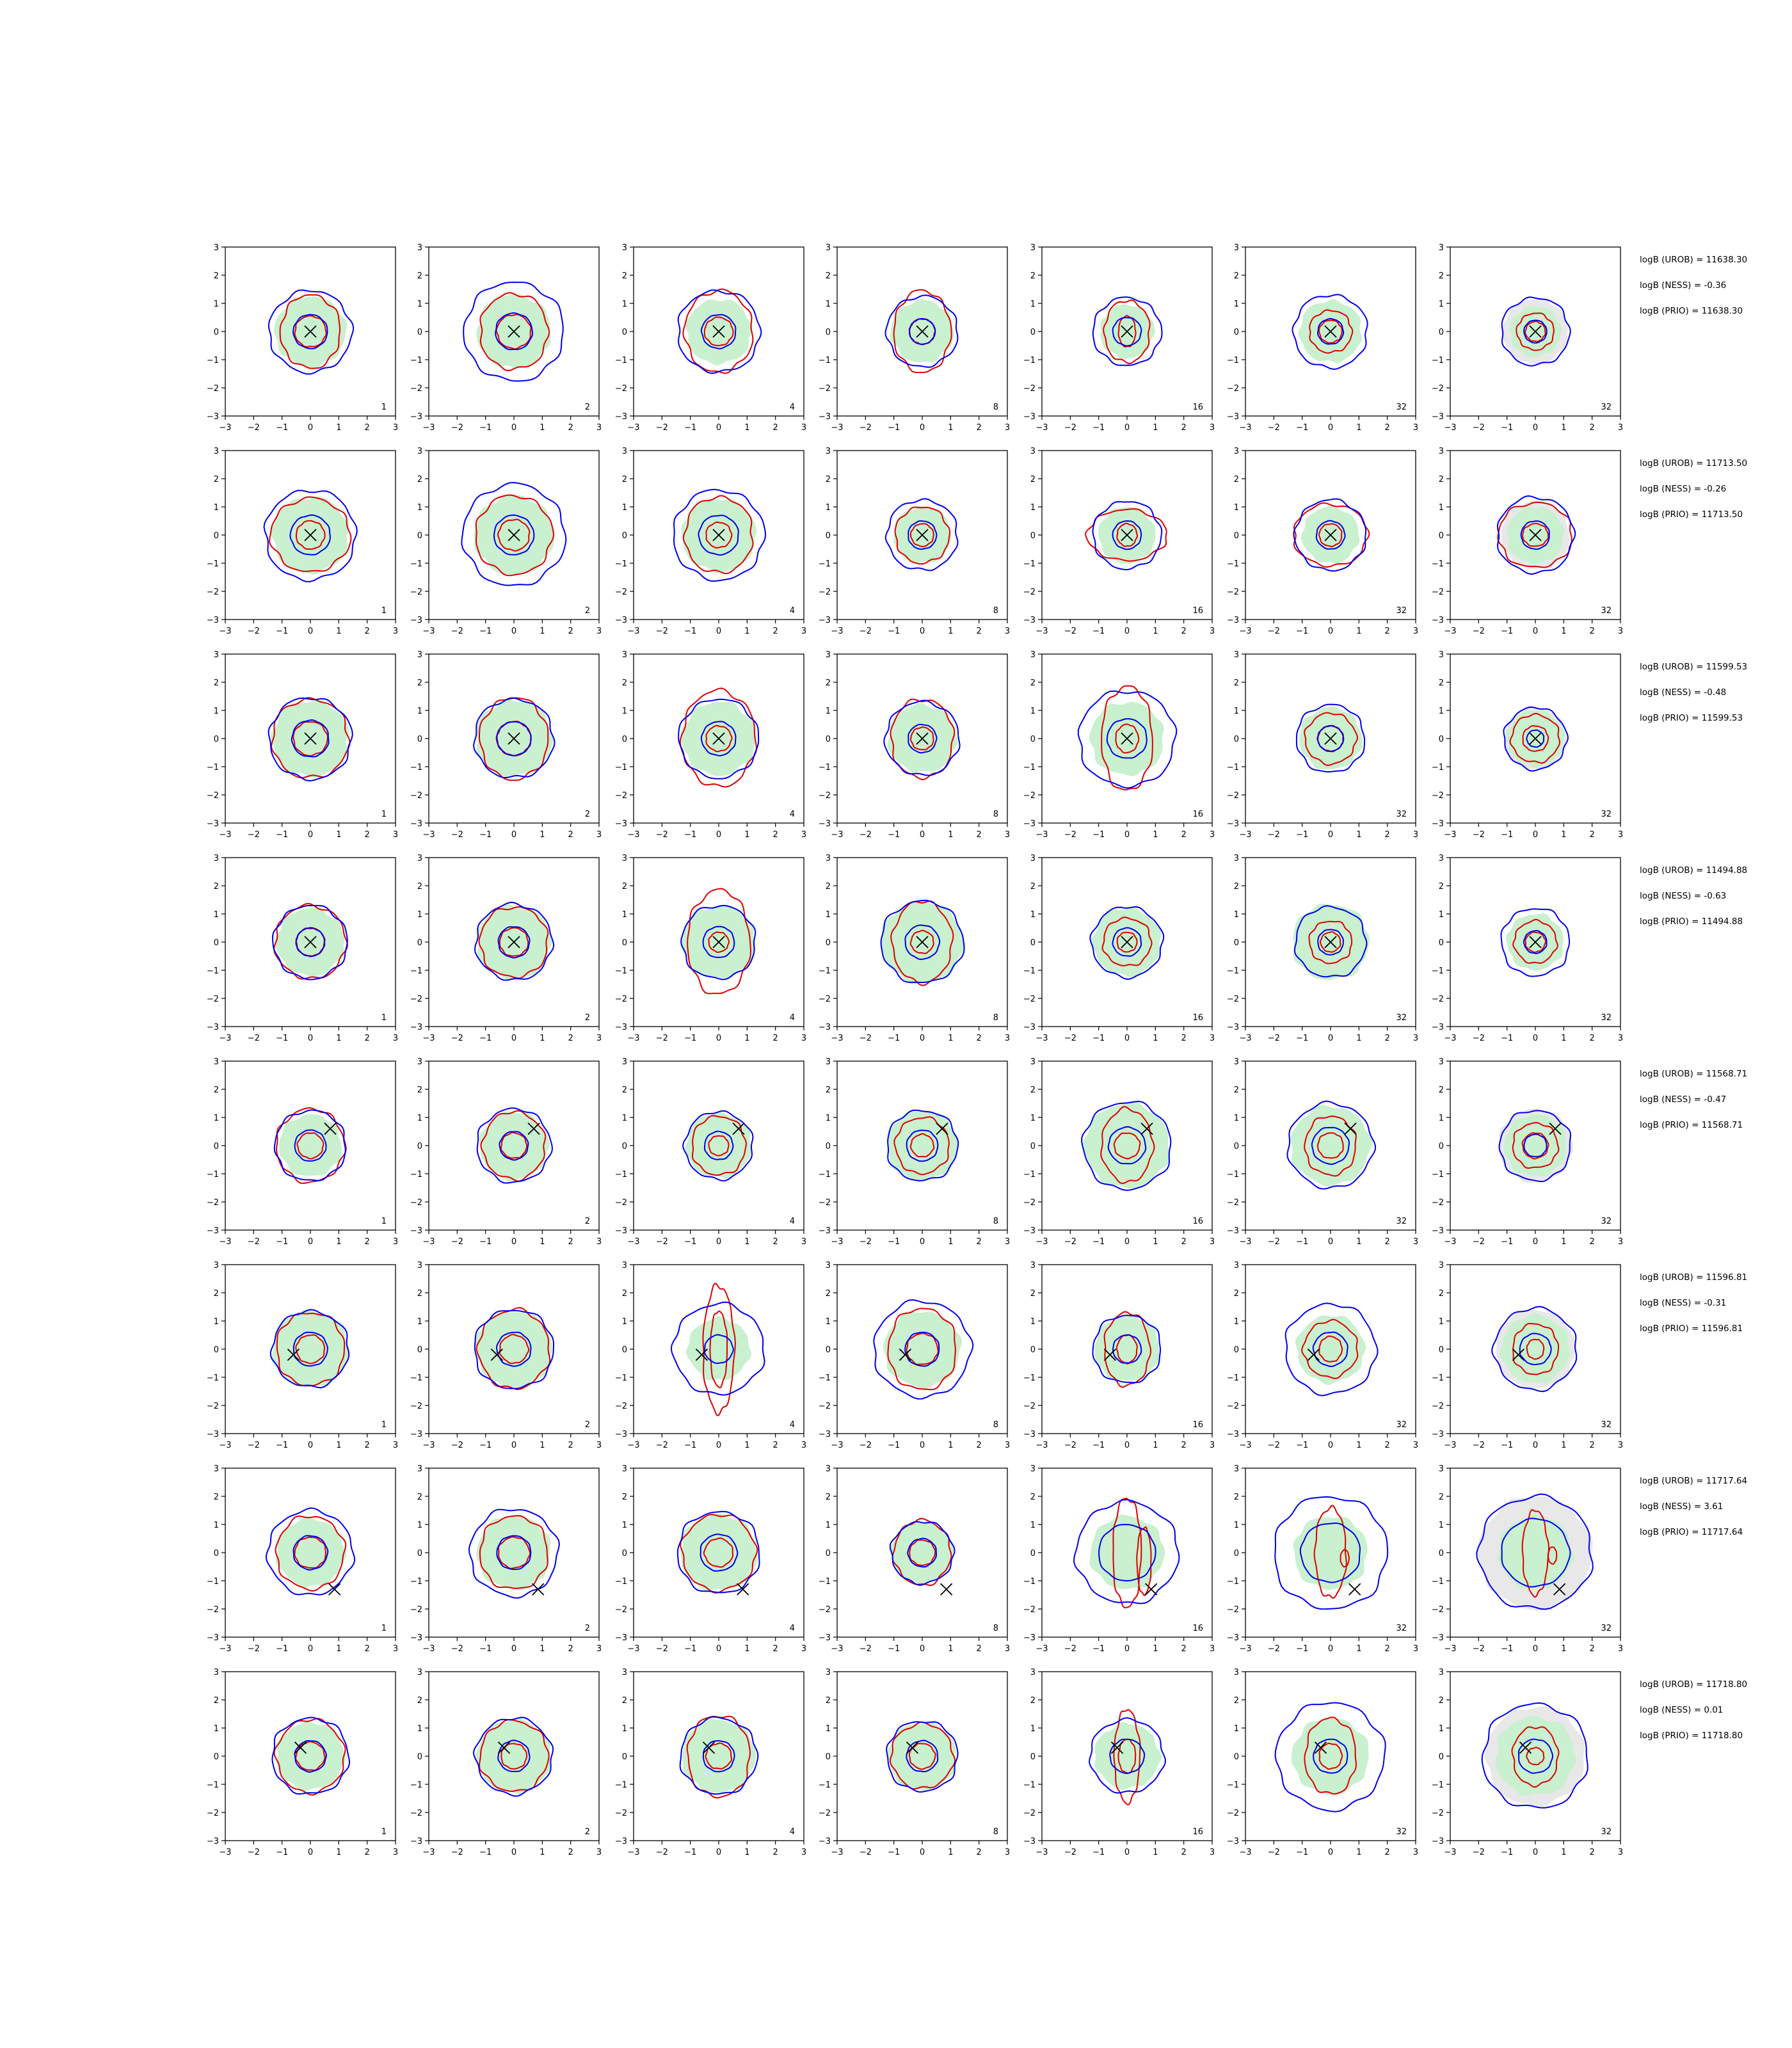  Describe the element at coordinates (587, 407) in the screenshot. I see `panel-corner-label: 2` at that location.